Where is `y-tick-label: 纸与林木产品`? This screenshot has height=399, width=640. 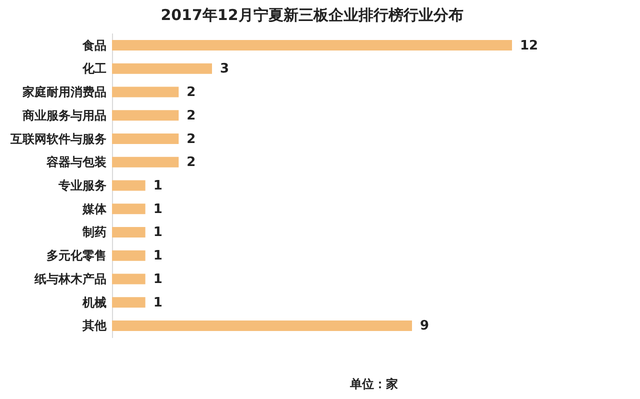
y-tick-label: 纸与林木产品 is located at coordinates (70, 279).